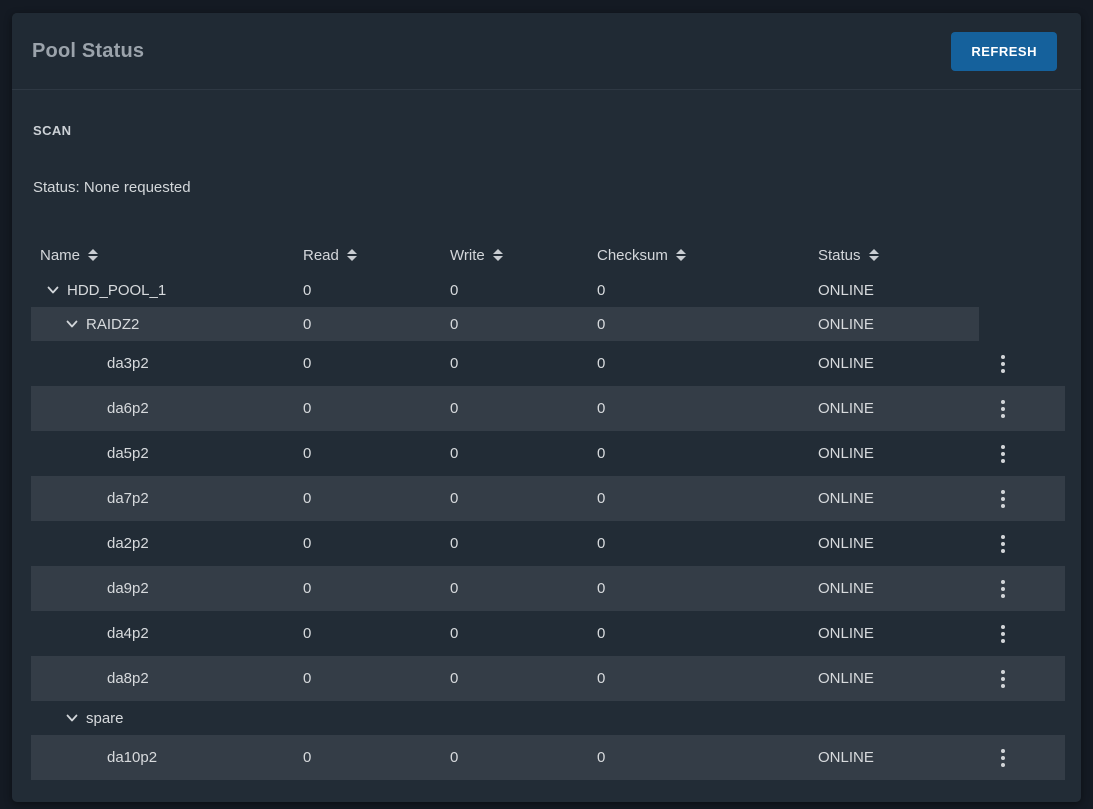 The image size is (1093, 809). Describe the element at coordinates (167, 255) in the screenshot. I see `column-header-name: Name` at that location.